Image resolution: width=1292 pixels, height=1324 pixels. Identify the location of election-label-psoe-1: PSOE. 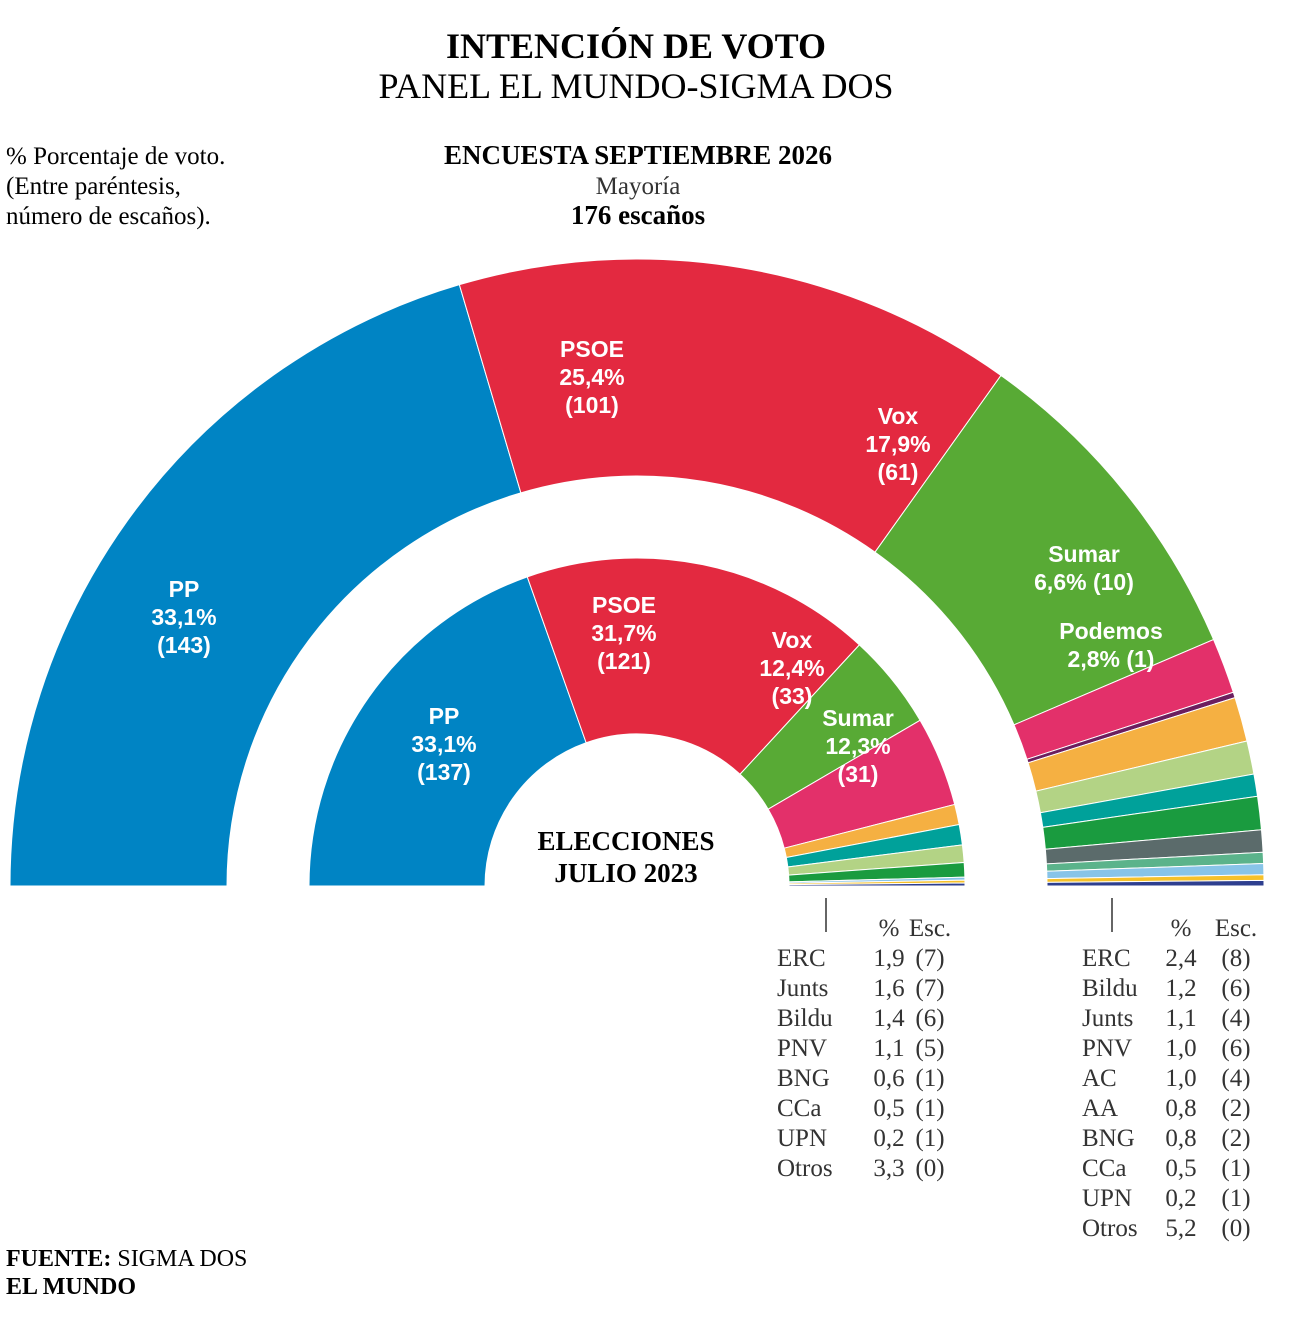
(624, 605).